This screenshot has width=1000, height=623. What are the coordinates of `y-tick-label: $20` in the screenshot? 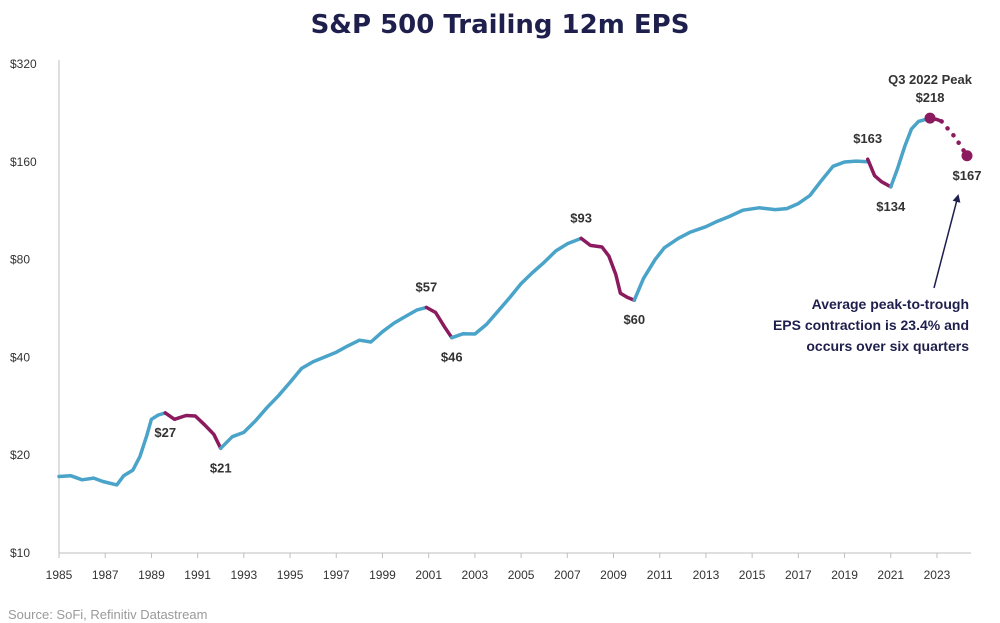 It's located at (20, 455).